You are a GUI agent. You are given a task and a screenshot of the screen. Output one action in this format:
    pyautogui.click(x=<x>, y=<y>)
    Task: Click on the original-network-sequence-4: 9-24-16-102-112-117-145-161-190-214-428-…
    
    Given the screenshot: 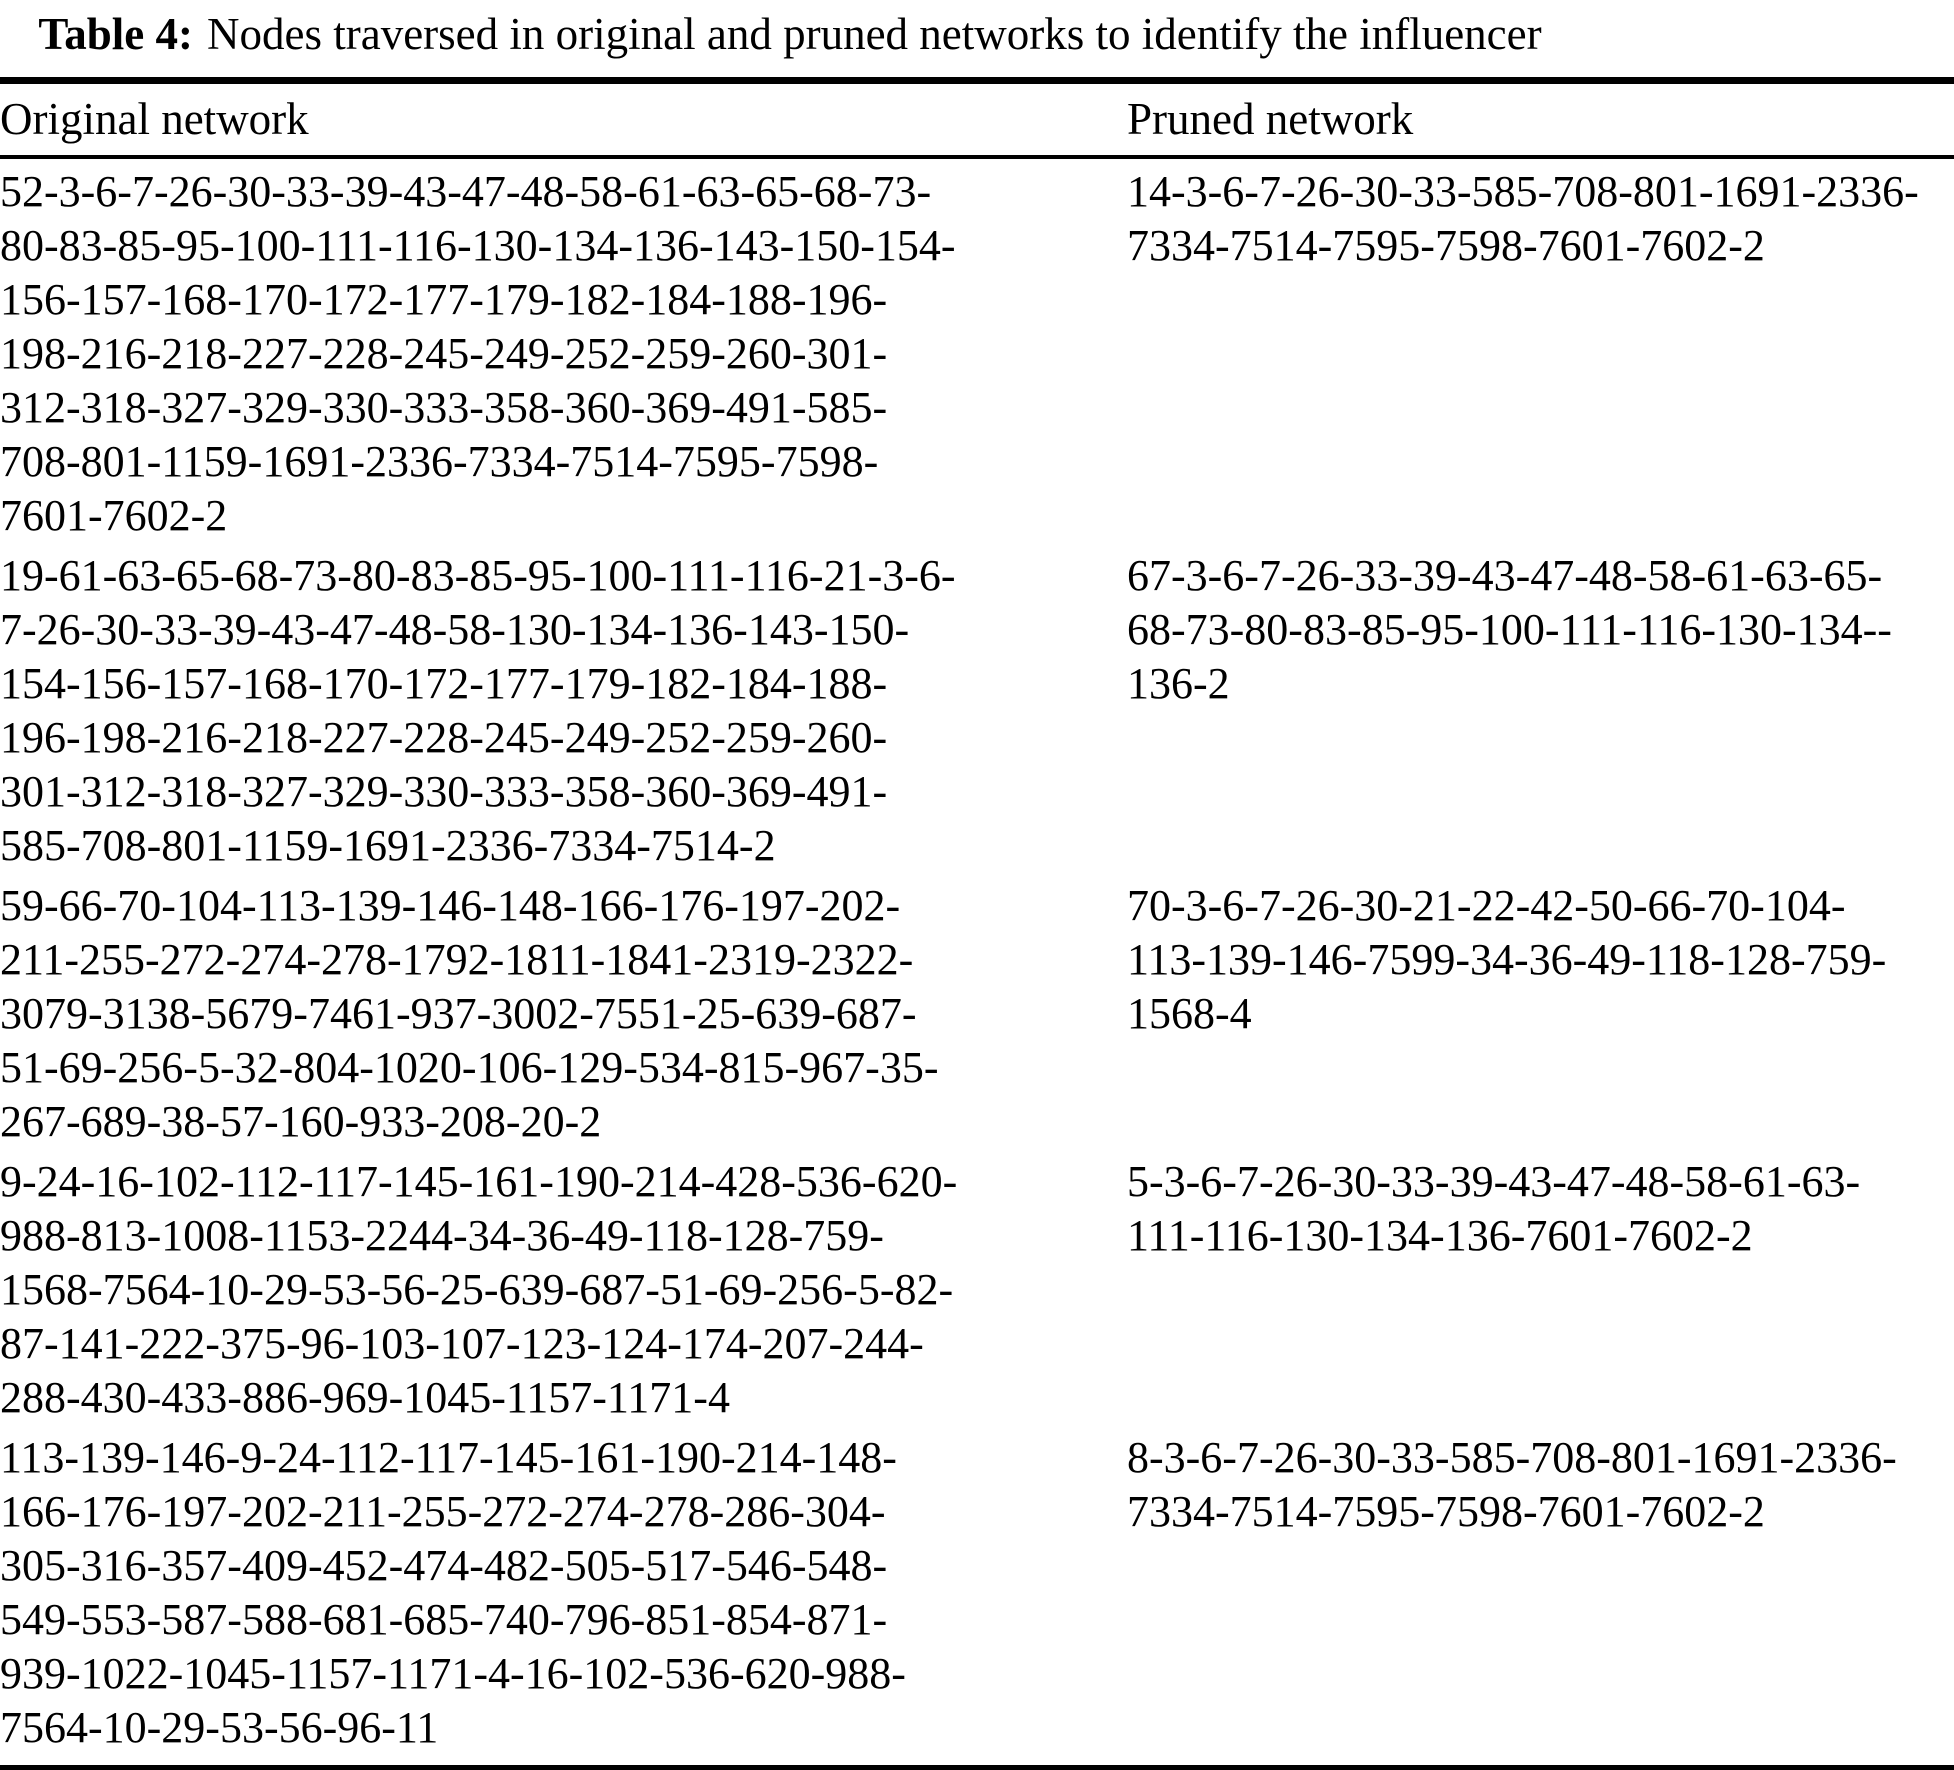 What is the action you would take?
    pyautogui.click(x=479, y=1289)
    